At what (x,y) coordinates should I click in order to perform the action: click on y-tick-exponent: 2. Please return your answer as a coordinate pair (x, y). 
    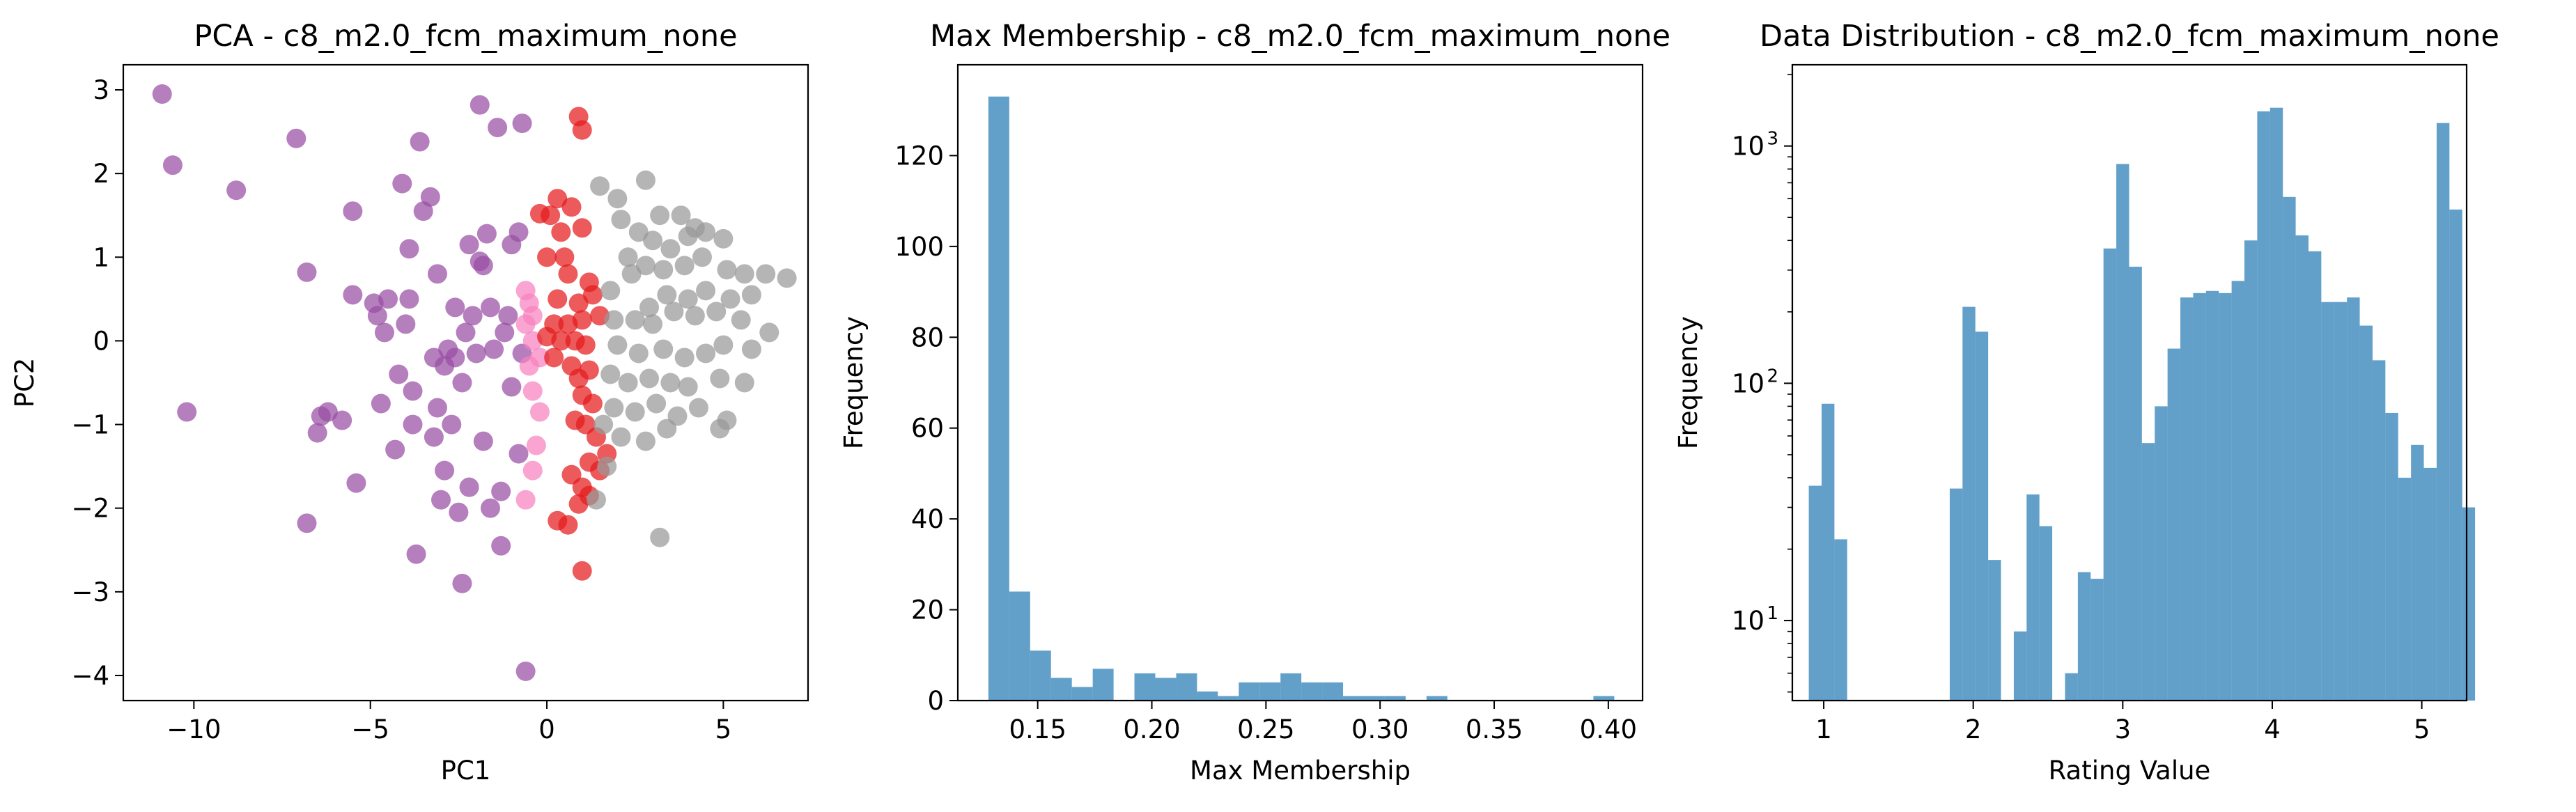
    Looking at the image, I should click on (1772, 376).